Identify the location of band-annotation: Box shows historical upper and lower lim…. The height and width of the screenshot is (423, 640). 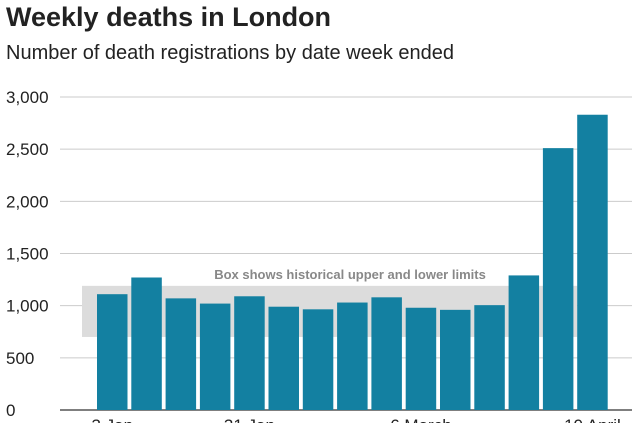
(350, 274).